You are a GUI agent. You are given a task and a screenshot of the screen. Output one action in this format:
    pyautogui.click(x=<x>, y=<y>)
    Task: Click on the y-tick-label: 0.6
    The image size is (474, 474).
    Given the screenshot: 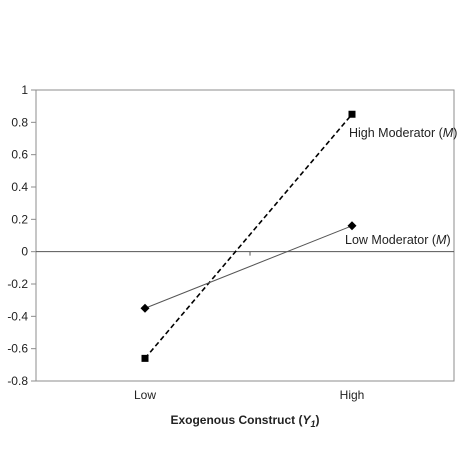 What is the action you would take?
    pyautogui.click(x=19, y=155)
    